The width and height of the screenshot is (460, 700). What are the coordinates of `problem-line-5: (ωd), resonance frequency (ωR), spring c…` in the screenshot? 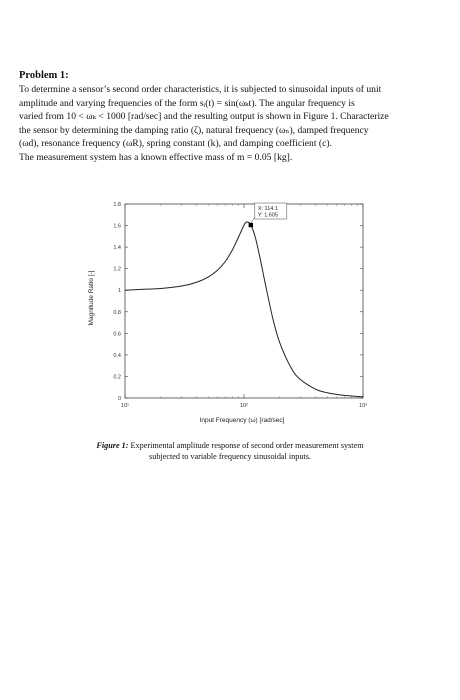 It's located at (175, 144).